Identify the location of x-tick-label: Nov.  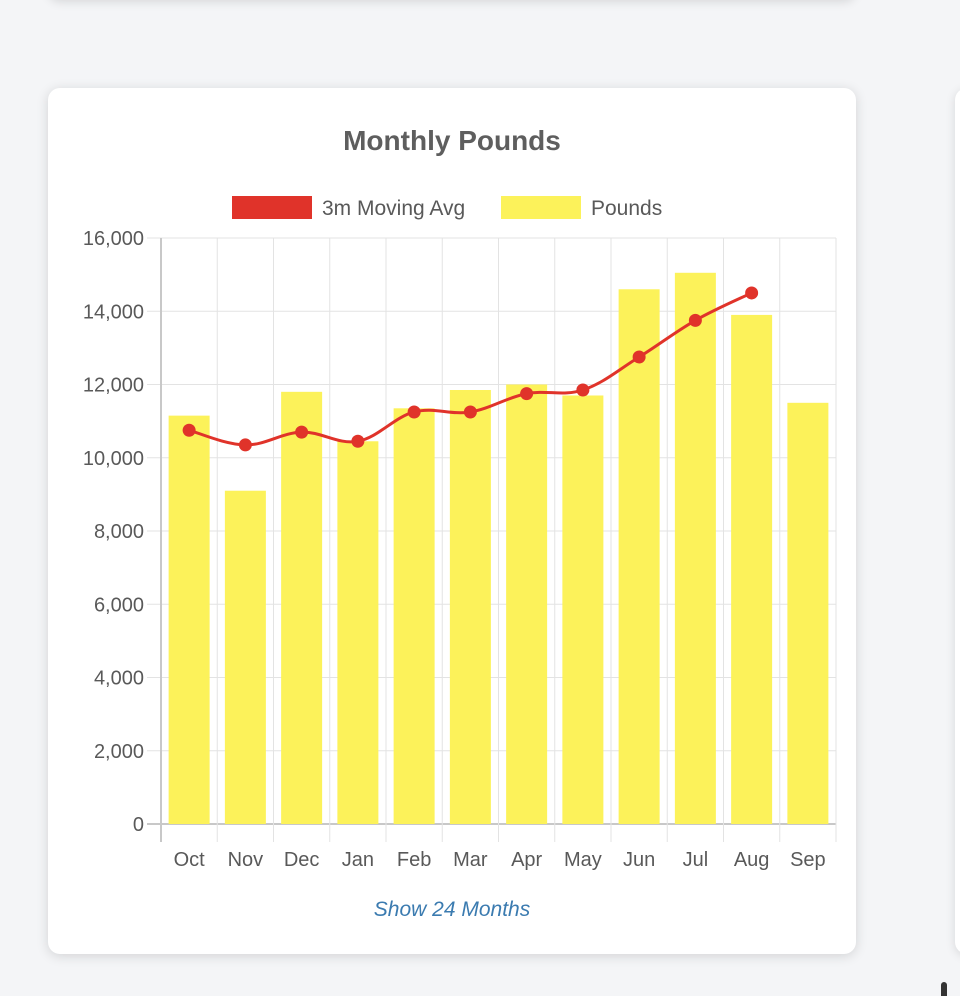
(246, 860).